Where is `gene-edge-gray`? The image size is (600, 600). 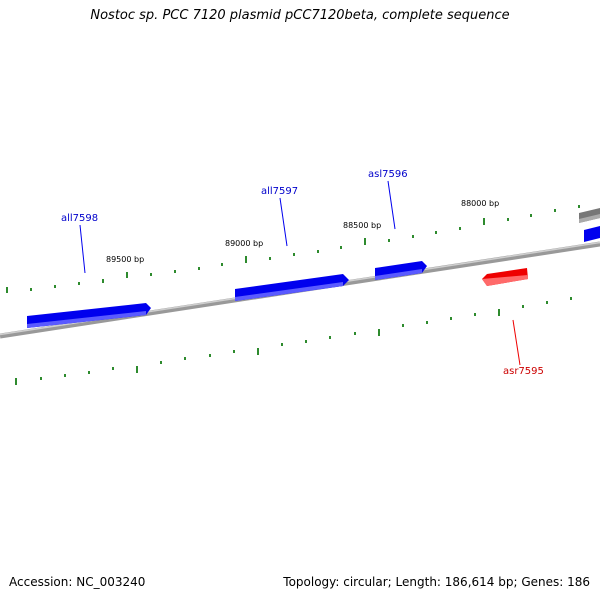
gene-edge-gray is located at coordinates (589, 215).